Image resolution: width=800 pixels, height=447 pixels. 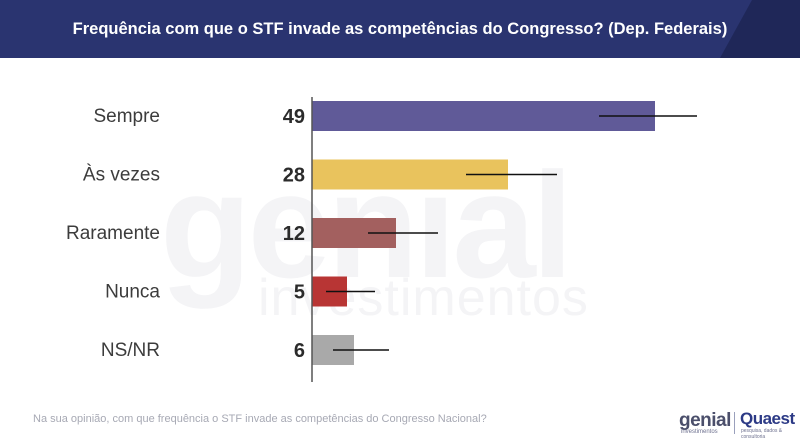 I want to click on category-label: Às vezes, so click(x=121, y=175).